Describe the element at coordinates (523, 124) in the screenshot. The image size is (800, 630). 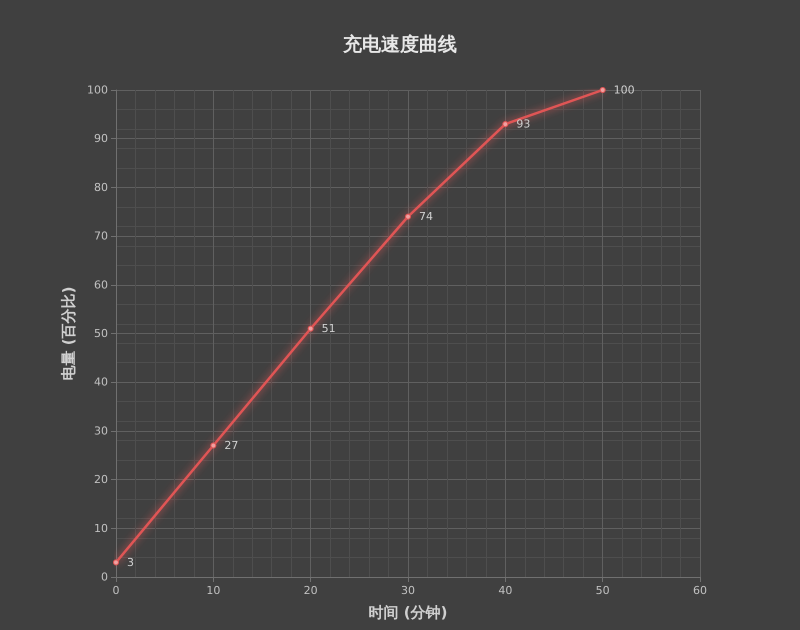
I see `data-label: 93` at that location.